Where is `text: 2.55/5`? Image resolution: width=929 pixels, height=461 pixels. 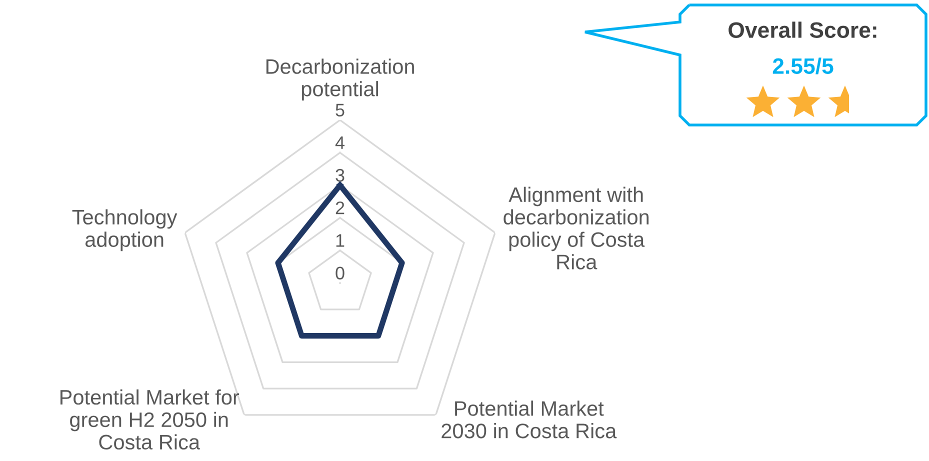 text: 2.55/5 is located at coordinates (803, 66).